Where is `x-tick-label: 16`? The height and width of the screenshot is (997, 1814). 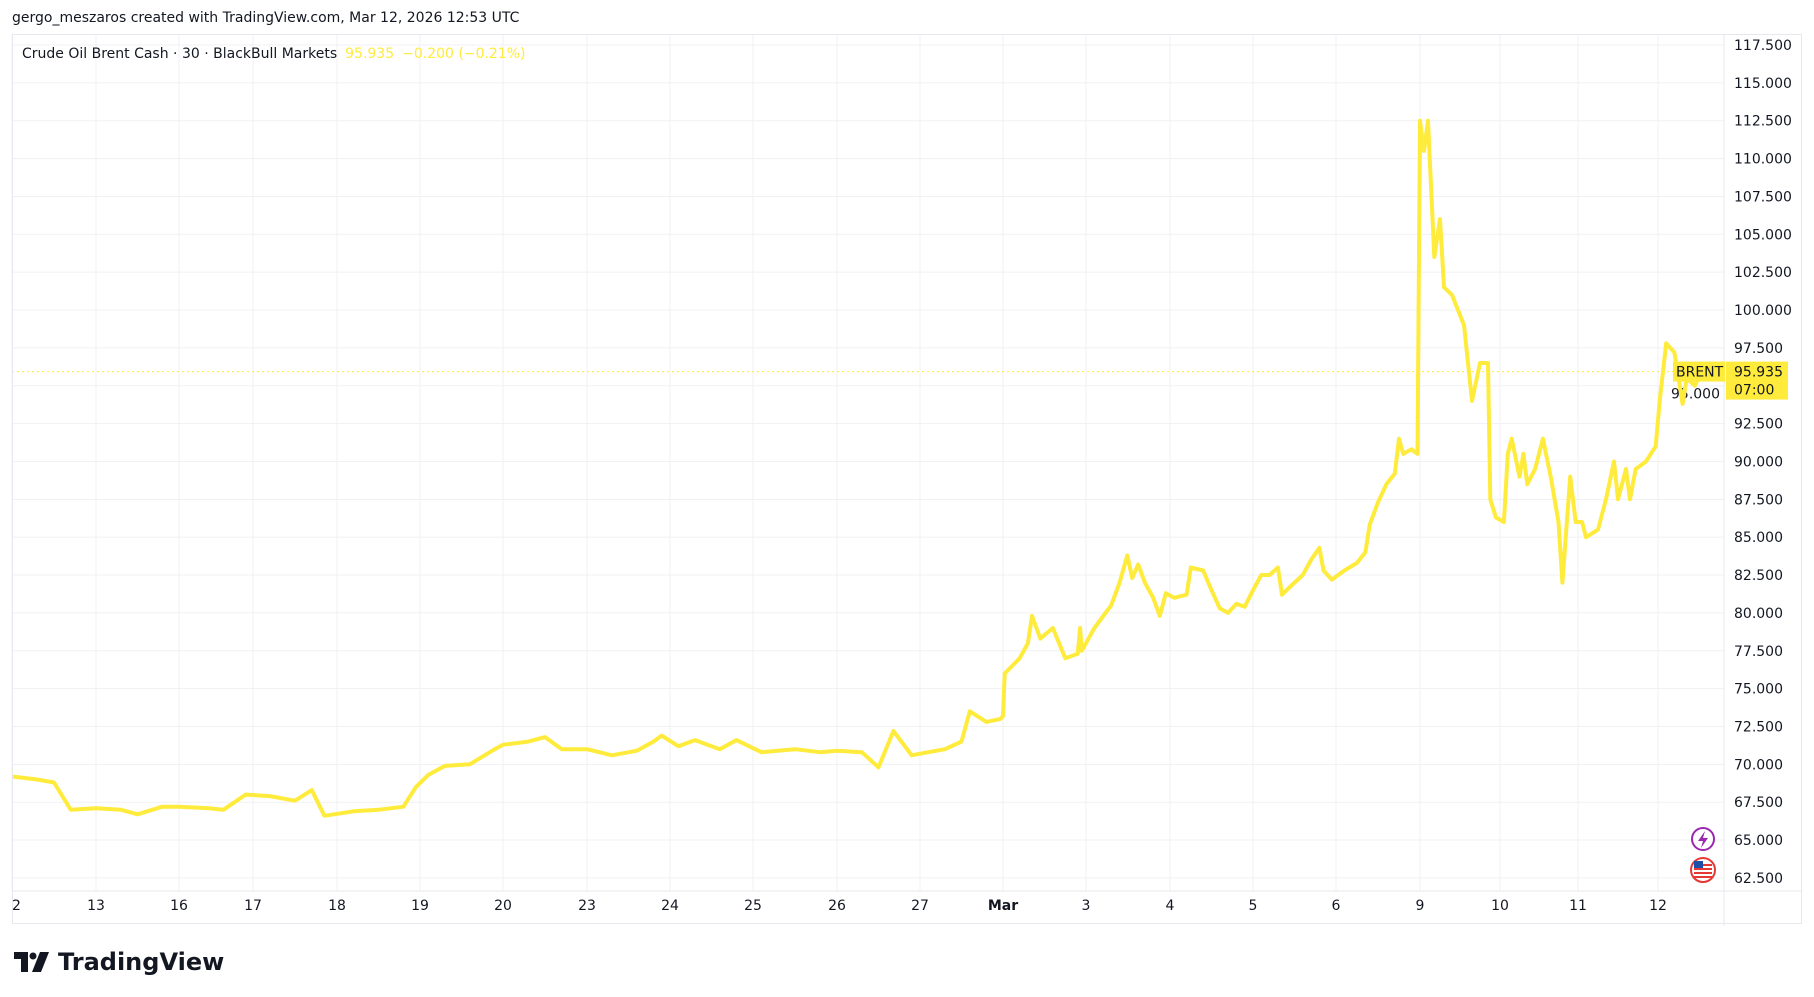
x-tick-label: 16 is located at coordinates (179, 906).